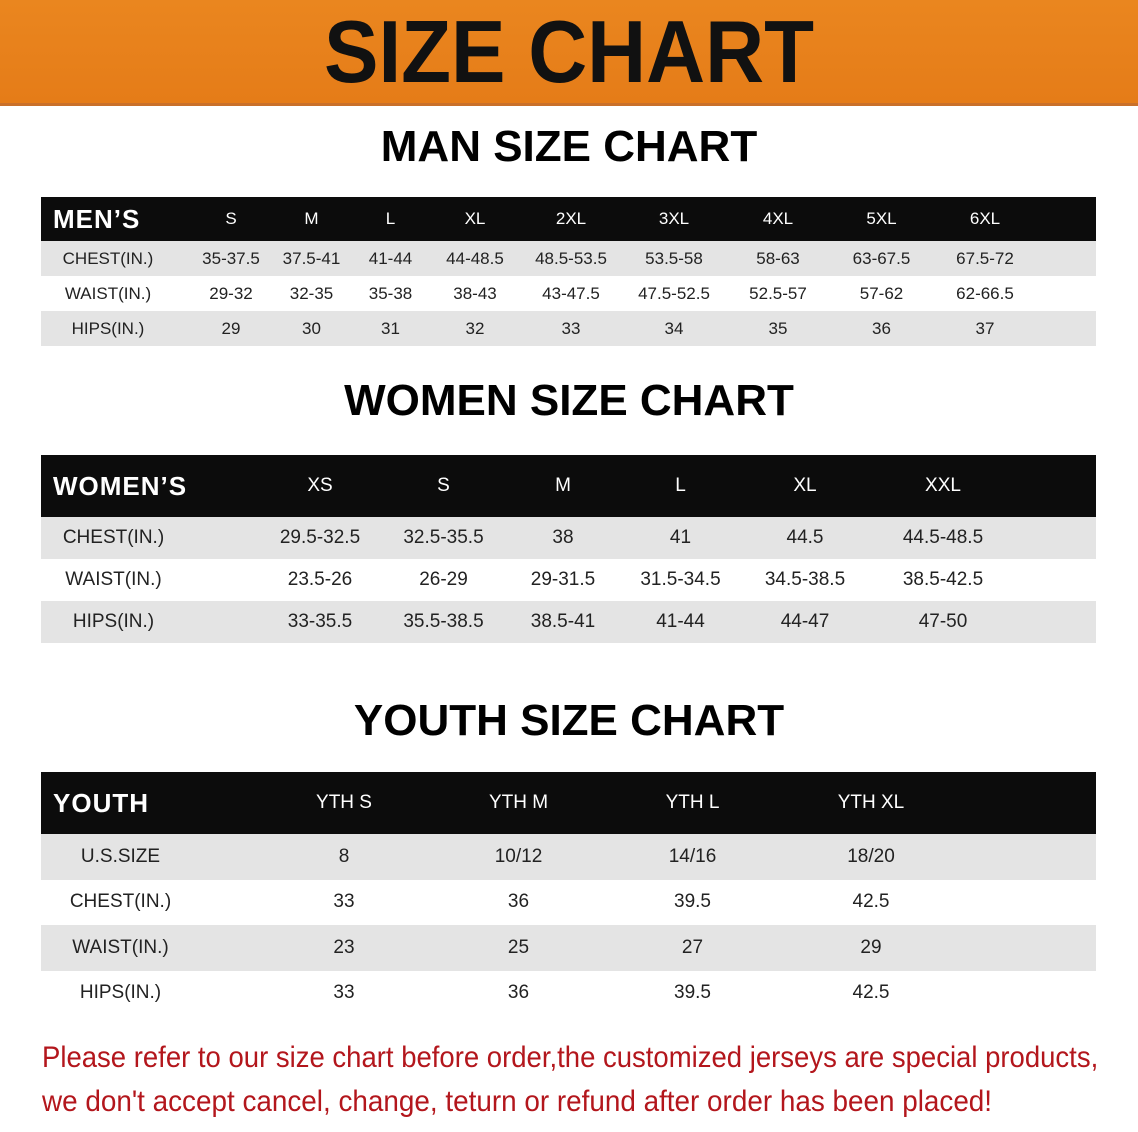 The width and height of the screenshot is (1138, 1132). I want to click on banner: SIZE CHART, so click(569, 53).